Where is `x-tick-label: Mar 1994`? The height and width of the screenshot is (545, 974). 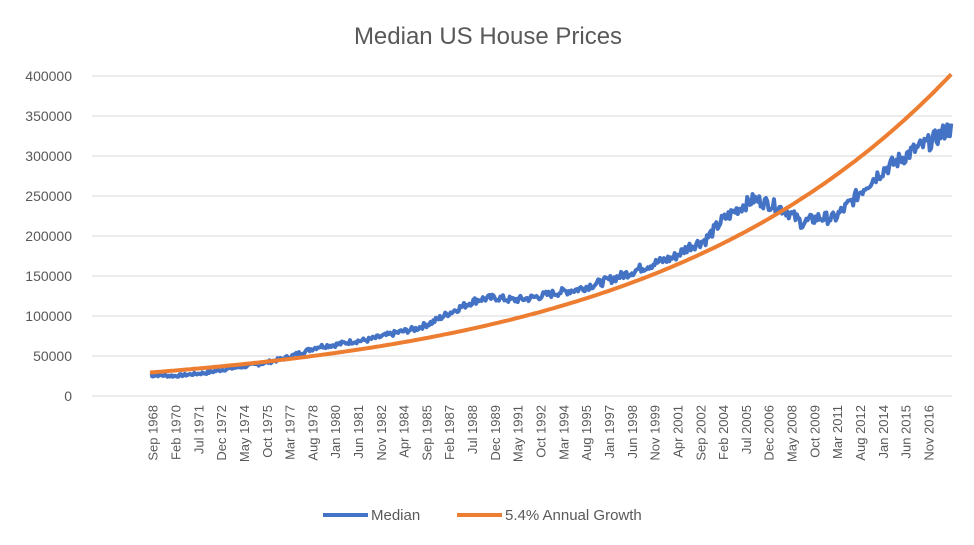
x-tick-label: Mar 1994 is located at coordinates (563, 432).